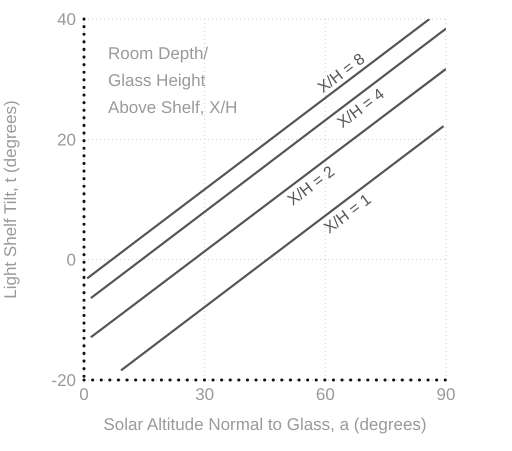  I want to click on y-tick-label: -20, so click(63, 380).